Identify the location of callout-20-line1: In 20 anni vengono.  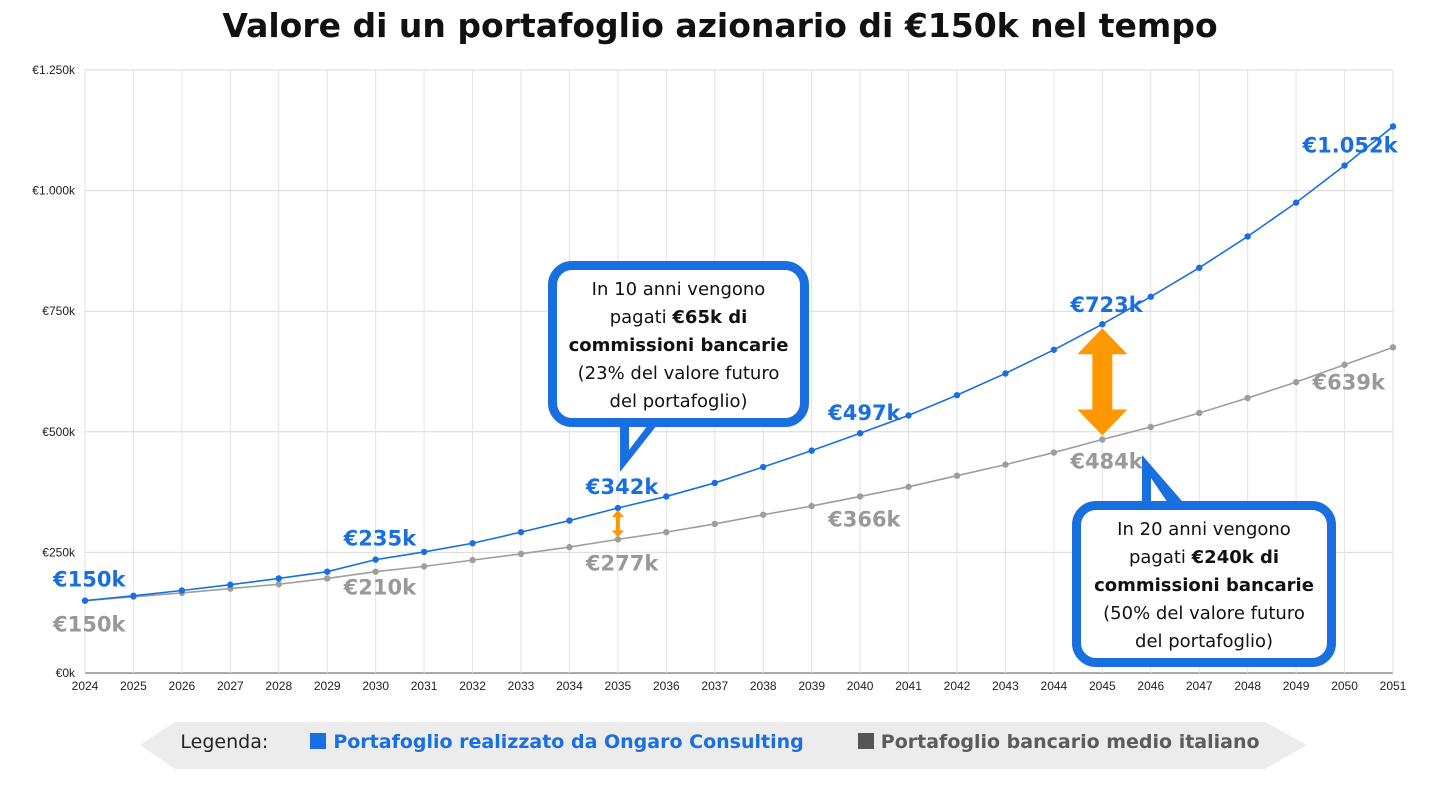
(1204, 529).